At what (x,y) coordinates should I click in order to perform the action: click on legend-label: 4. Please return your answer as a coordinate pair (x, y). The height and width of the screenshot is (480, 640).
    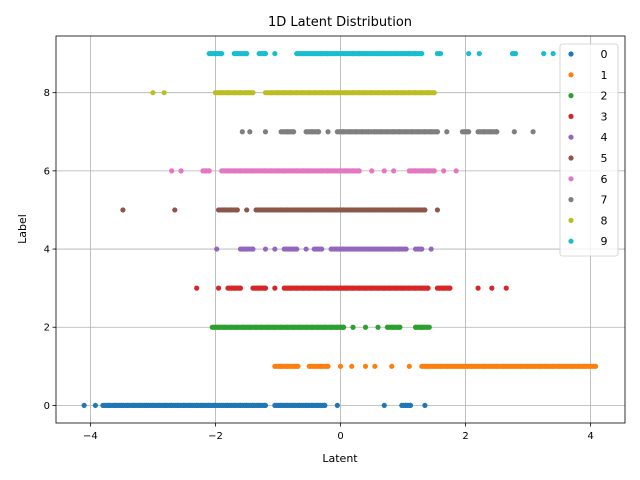
    Looking at the image, I should click on (604, 137).